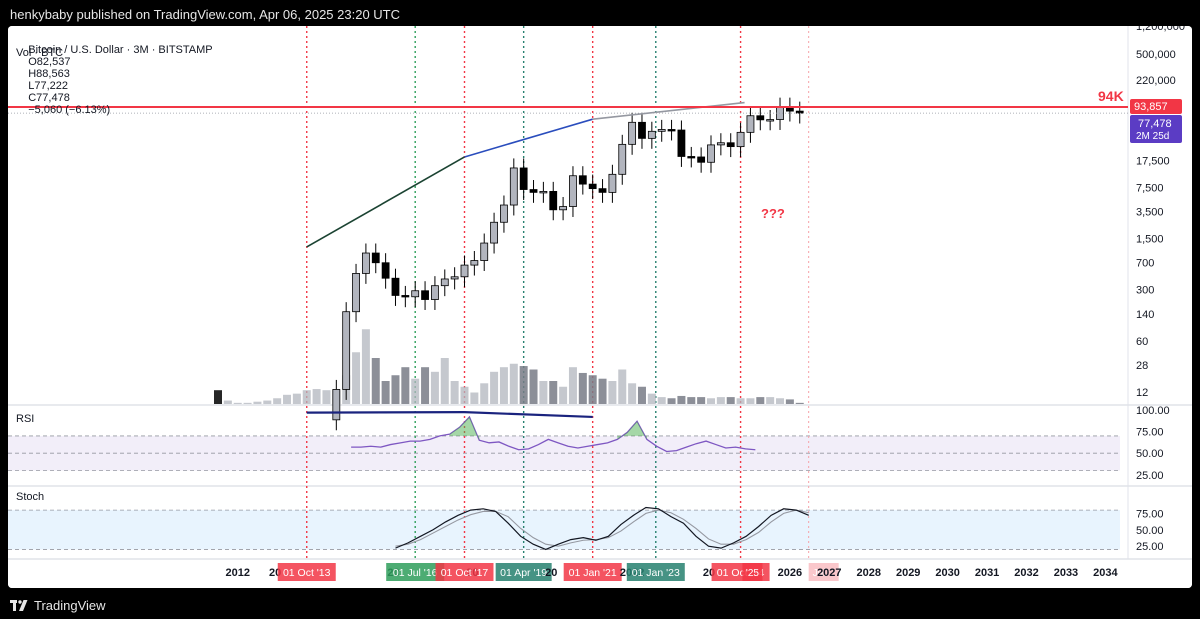  Describe the element at coordinates (908, 573) in the screenshot. I see `time-axis-year: 2029` at that location.